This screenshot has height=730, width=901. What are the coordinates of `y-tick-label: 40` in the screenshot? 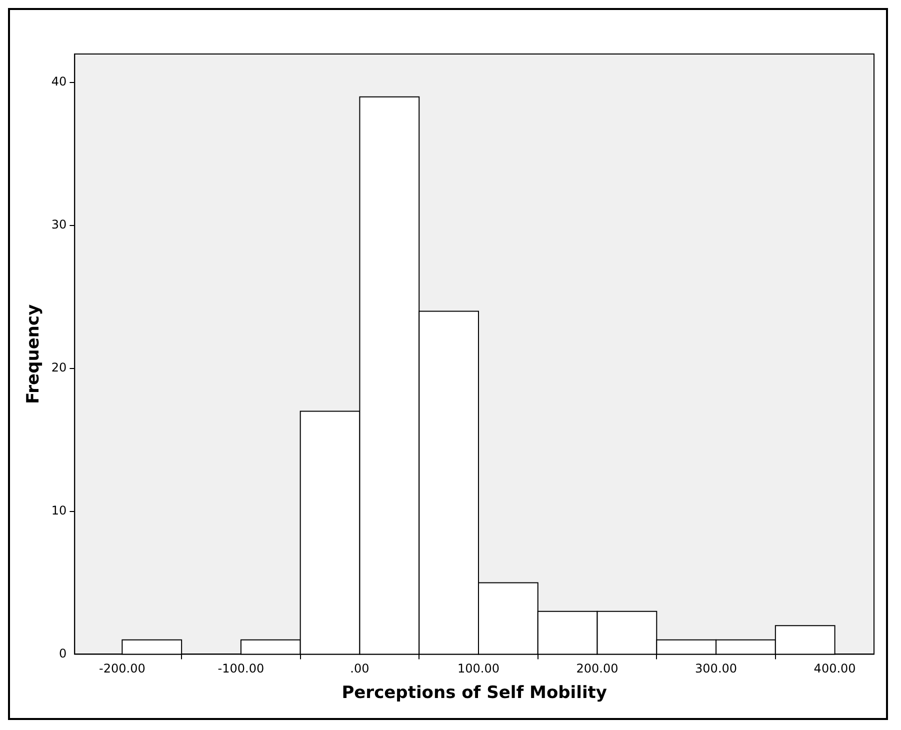 It's located at (59, 81).